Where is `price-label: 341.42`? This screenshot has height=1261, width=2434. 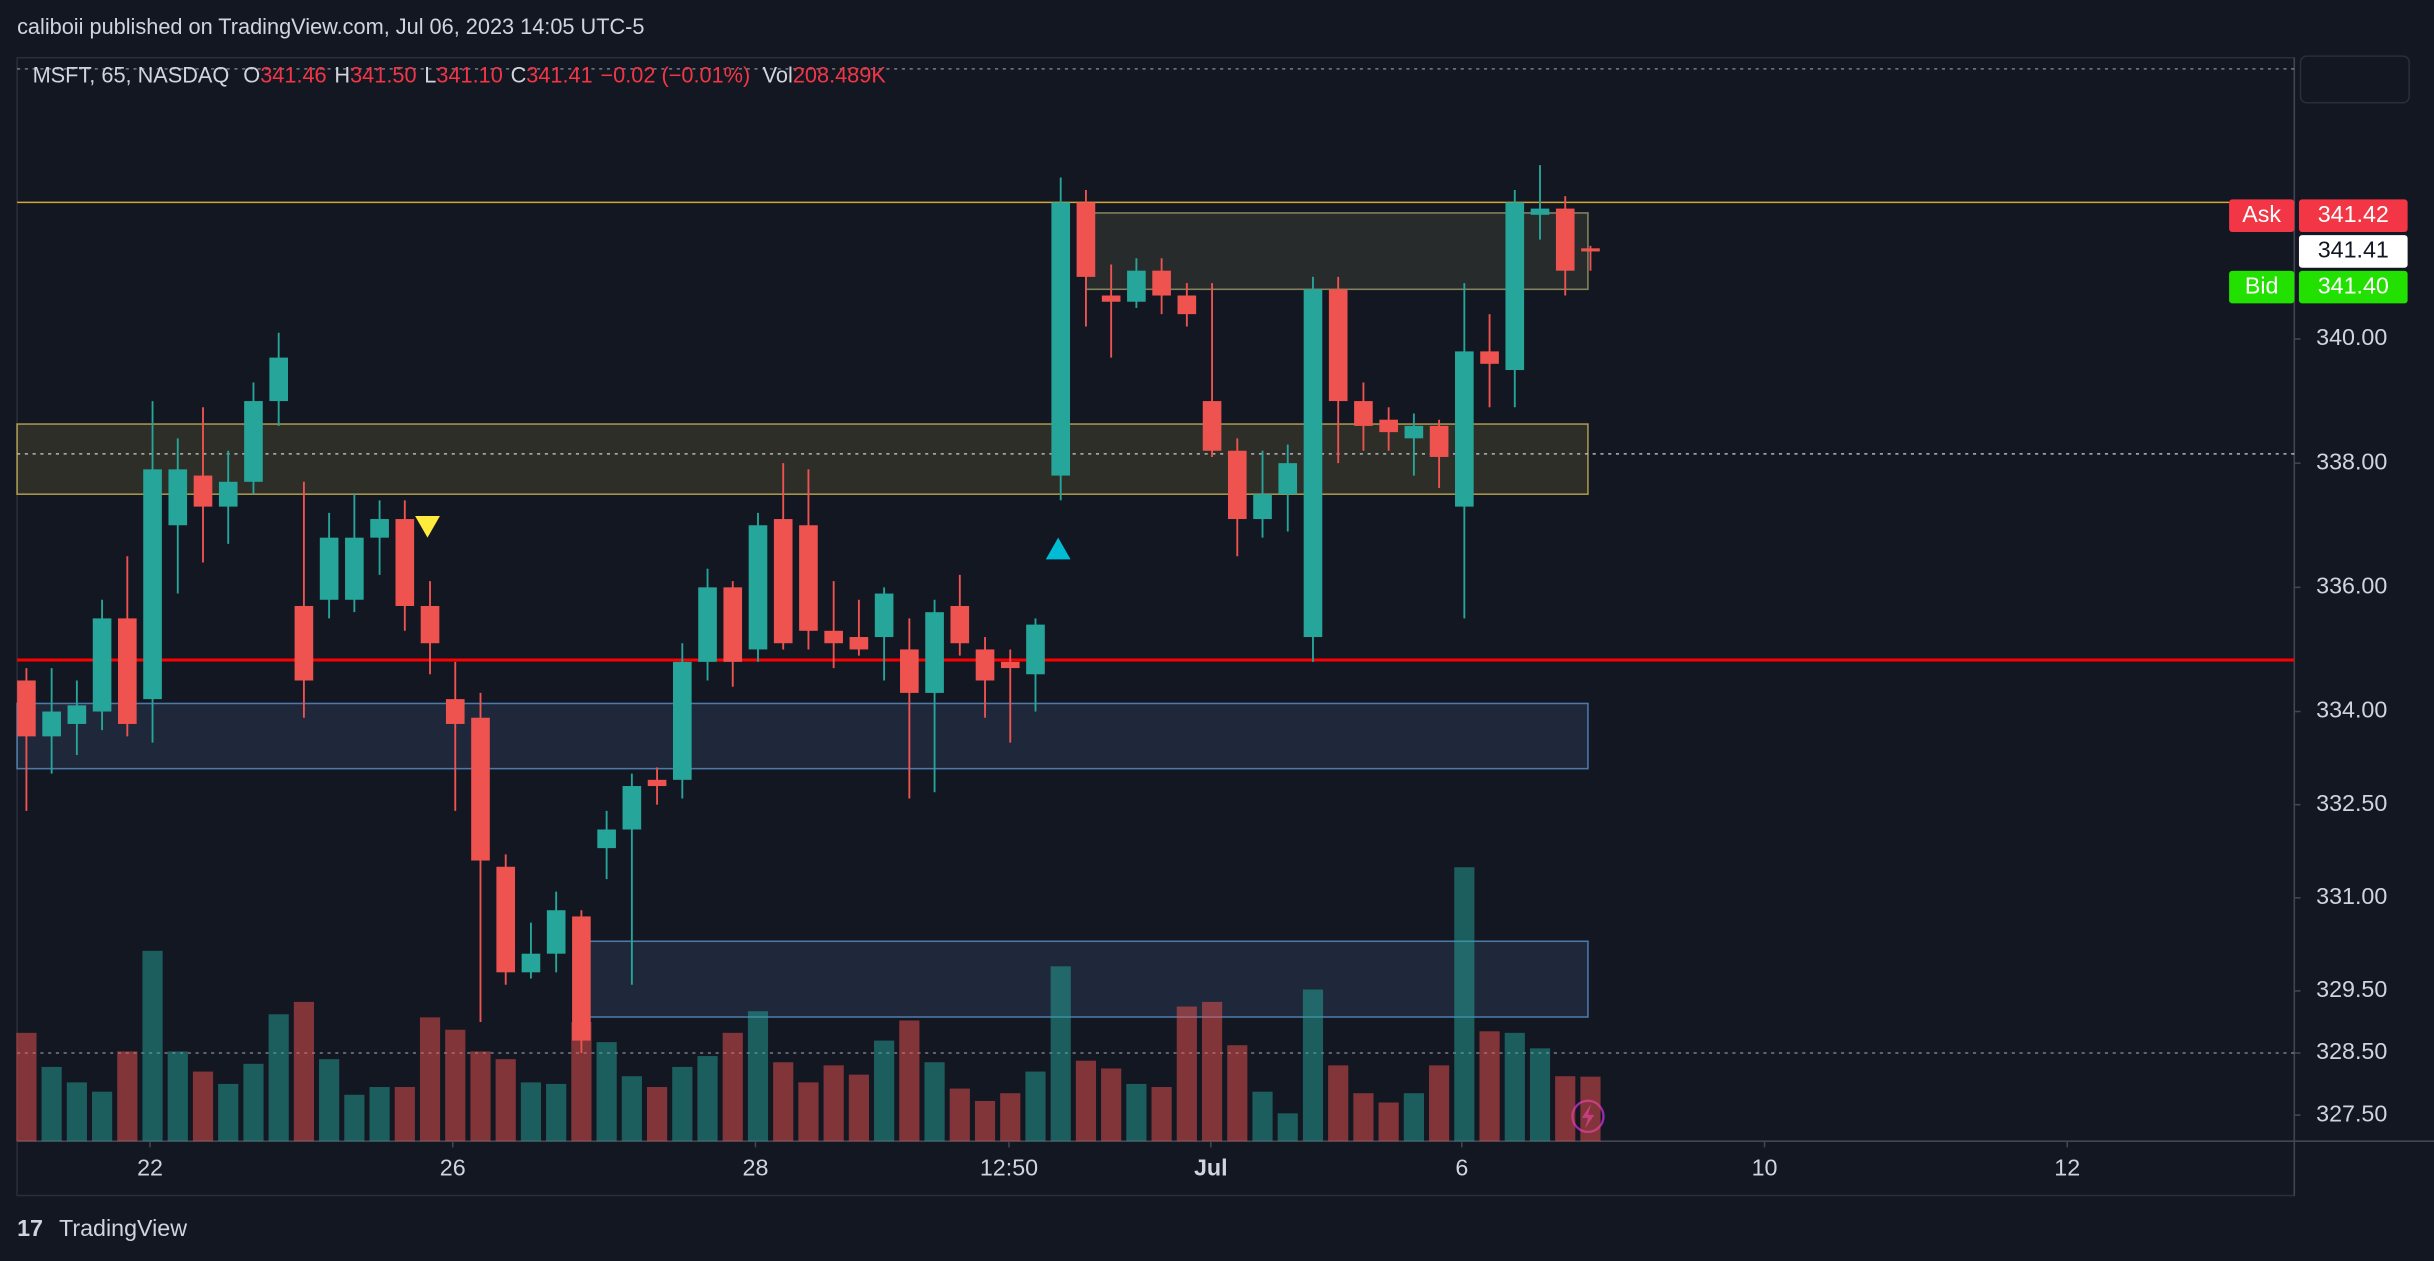
price-label: 341.42 is located at coordinates (2353, 214).